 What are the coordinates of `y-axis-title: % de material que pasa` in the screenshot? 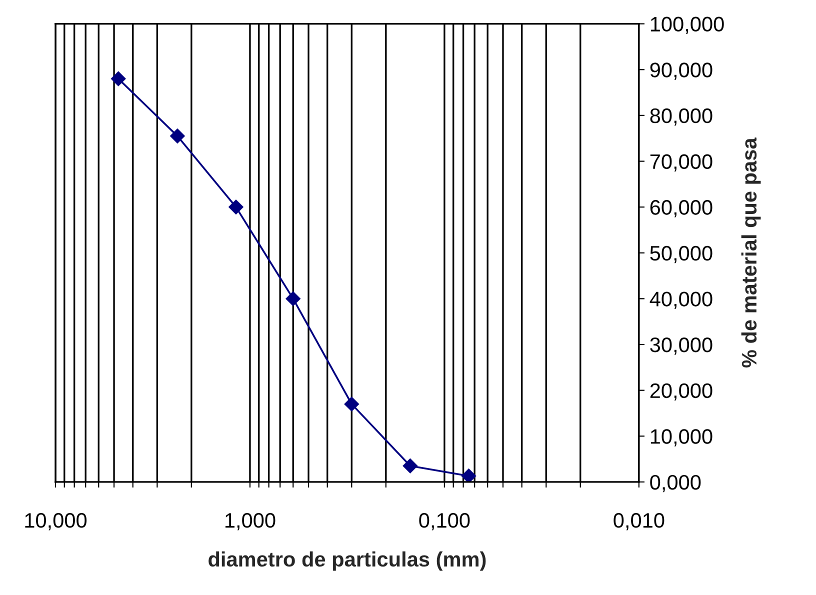 It's located at (751, 253).